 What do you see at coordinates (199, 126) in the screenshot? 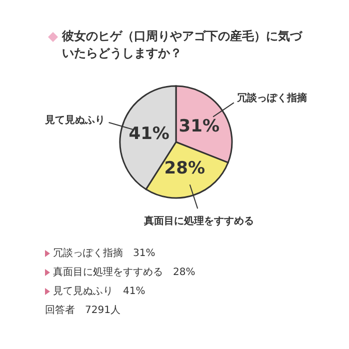
I see `data-label: 31%` at bounding box center [199, 126].